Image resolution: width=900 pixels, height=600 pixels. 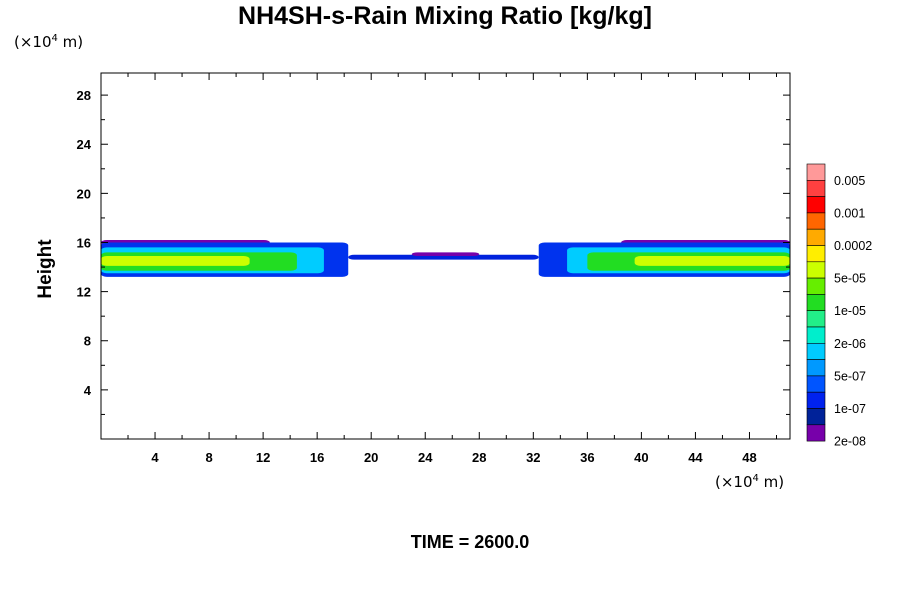 What do you see at coordinates (84, 242) in the screenshot?
I see `y-tick-label: 16` at bounding box center [84, 242].